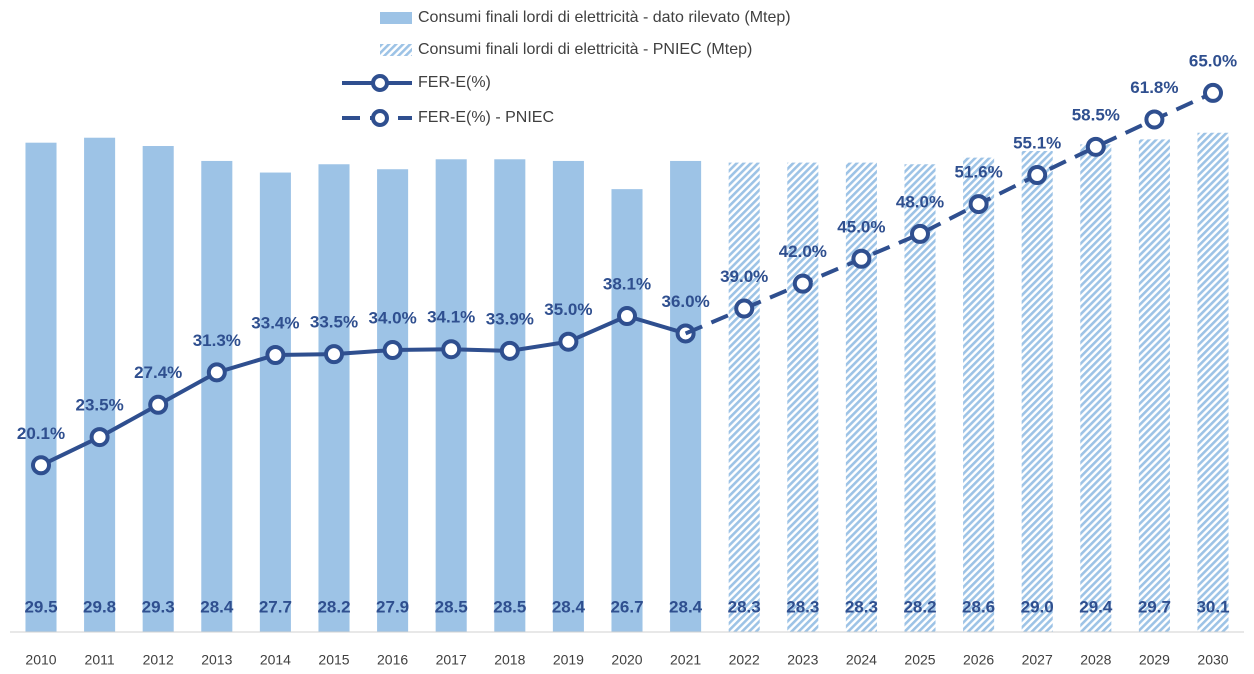  I want to click on bar-value-label: 29.3, so click(158, 606).